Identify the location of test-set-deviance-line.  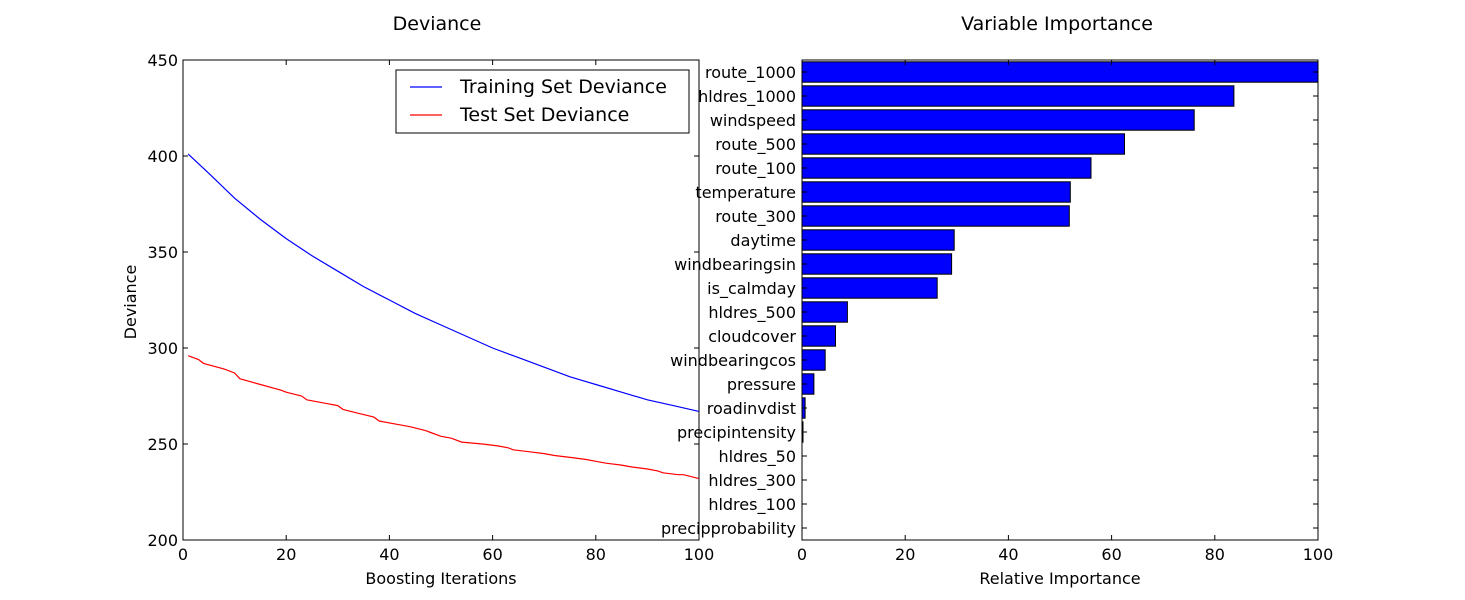
(443, 417).